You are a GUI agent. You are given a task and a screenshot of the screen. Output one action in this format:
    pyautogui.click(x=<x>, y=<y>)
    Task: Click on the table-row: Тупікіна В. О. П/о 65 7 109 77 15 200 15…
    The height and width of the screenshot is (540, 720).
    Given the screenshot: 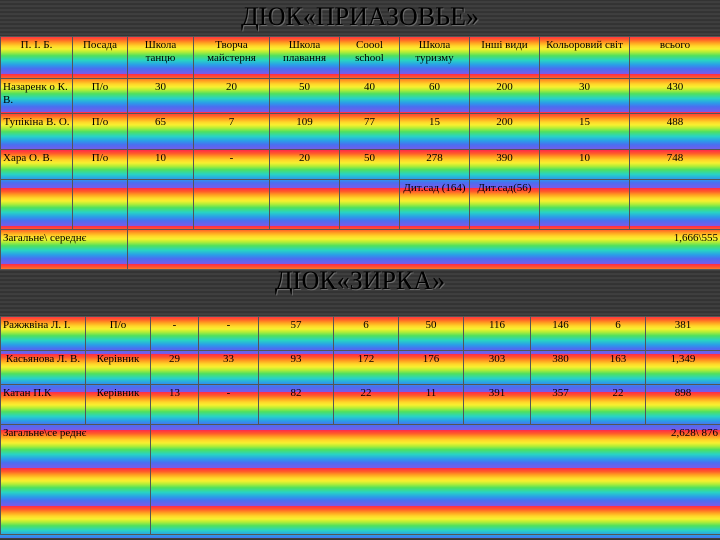 What is the action you would take?
    pyautogui.click(x=360, y=131)
    